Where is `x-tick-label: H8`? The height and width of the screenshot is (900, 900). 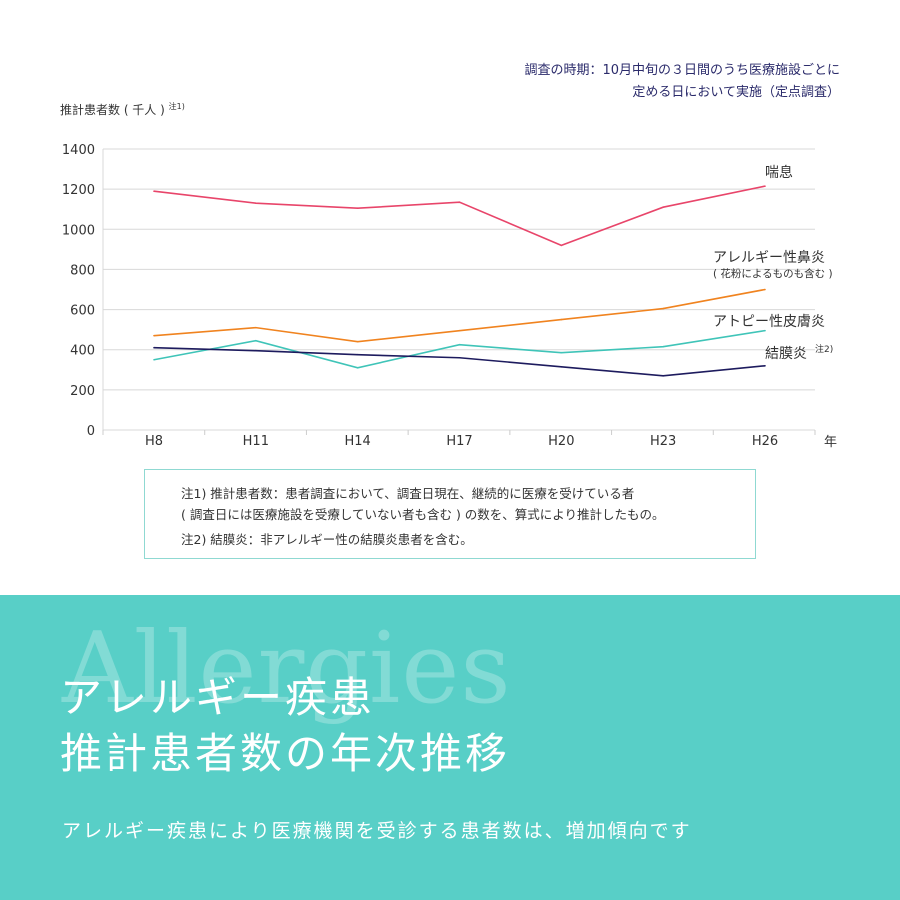
x-tick-label: H8 is located at coordinates (154, 441).